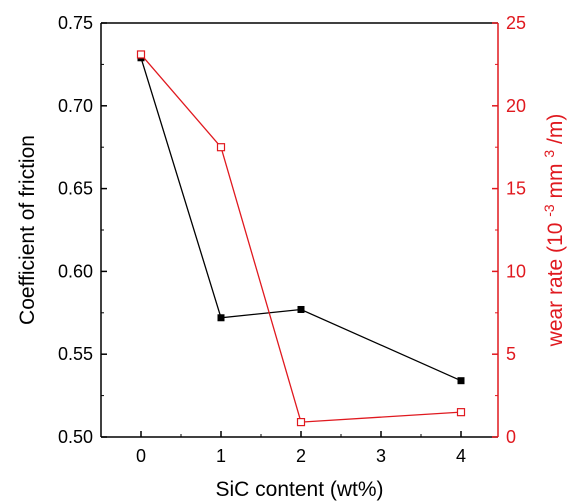 Image resolution: width=569 pixels, height=503 pixels. What do you see at coordinates (27, 230) in the screenshot?
I see `y-axis-title: Coefficient of friction` at bounding box center [27, 230].